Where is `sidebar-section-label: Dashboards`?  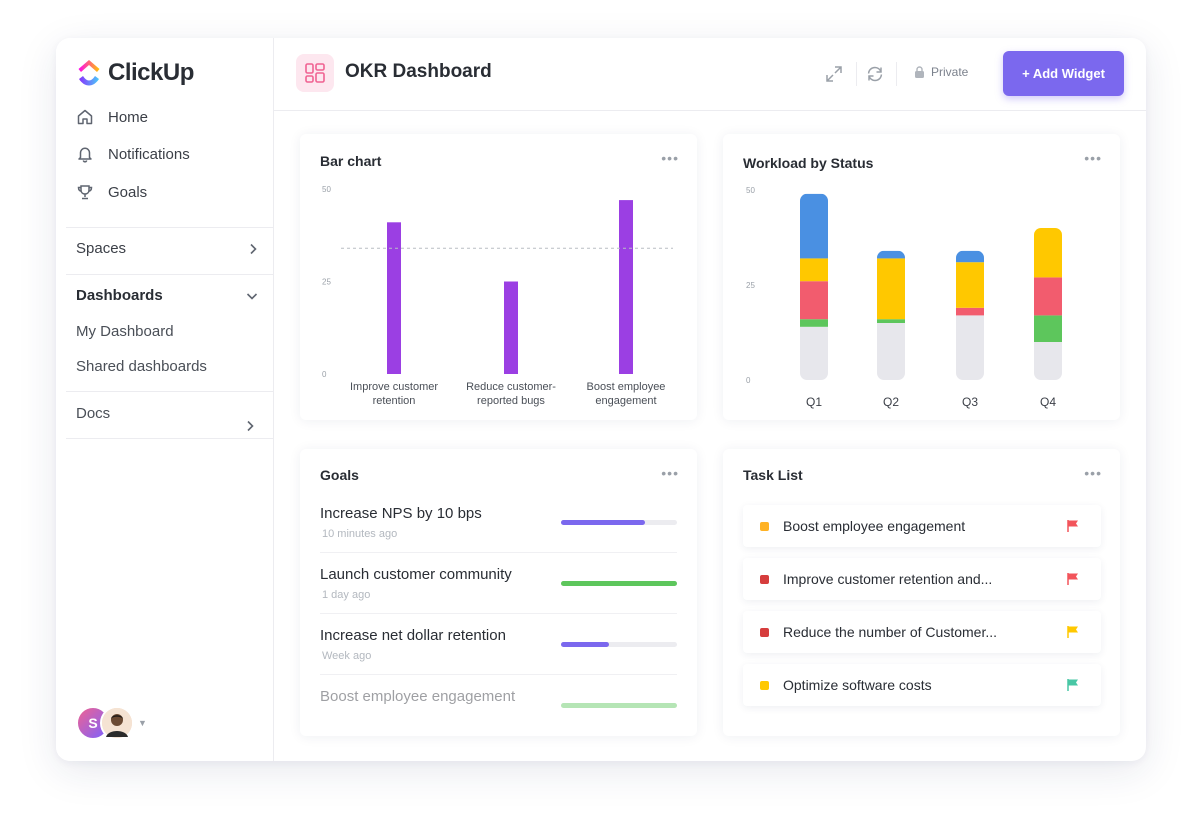 sidebar-section-label: Dashboards is located at coordinates (119, 295).